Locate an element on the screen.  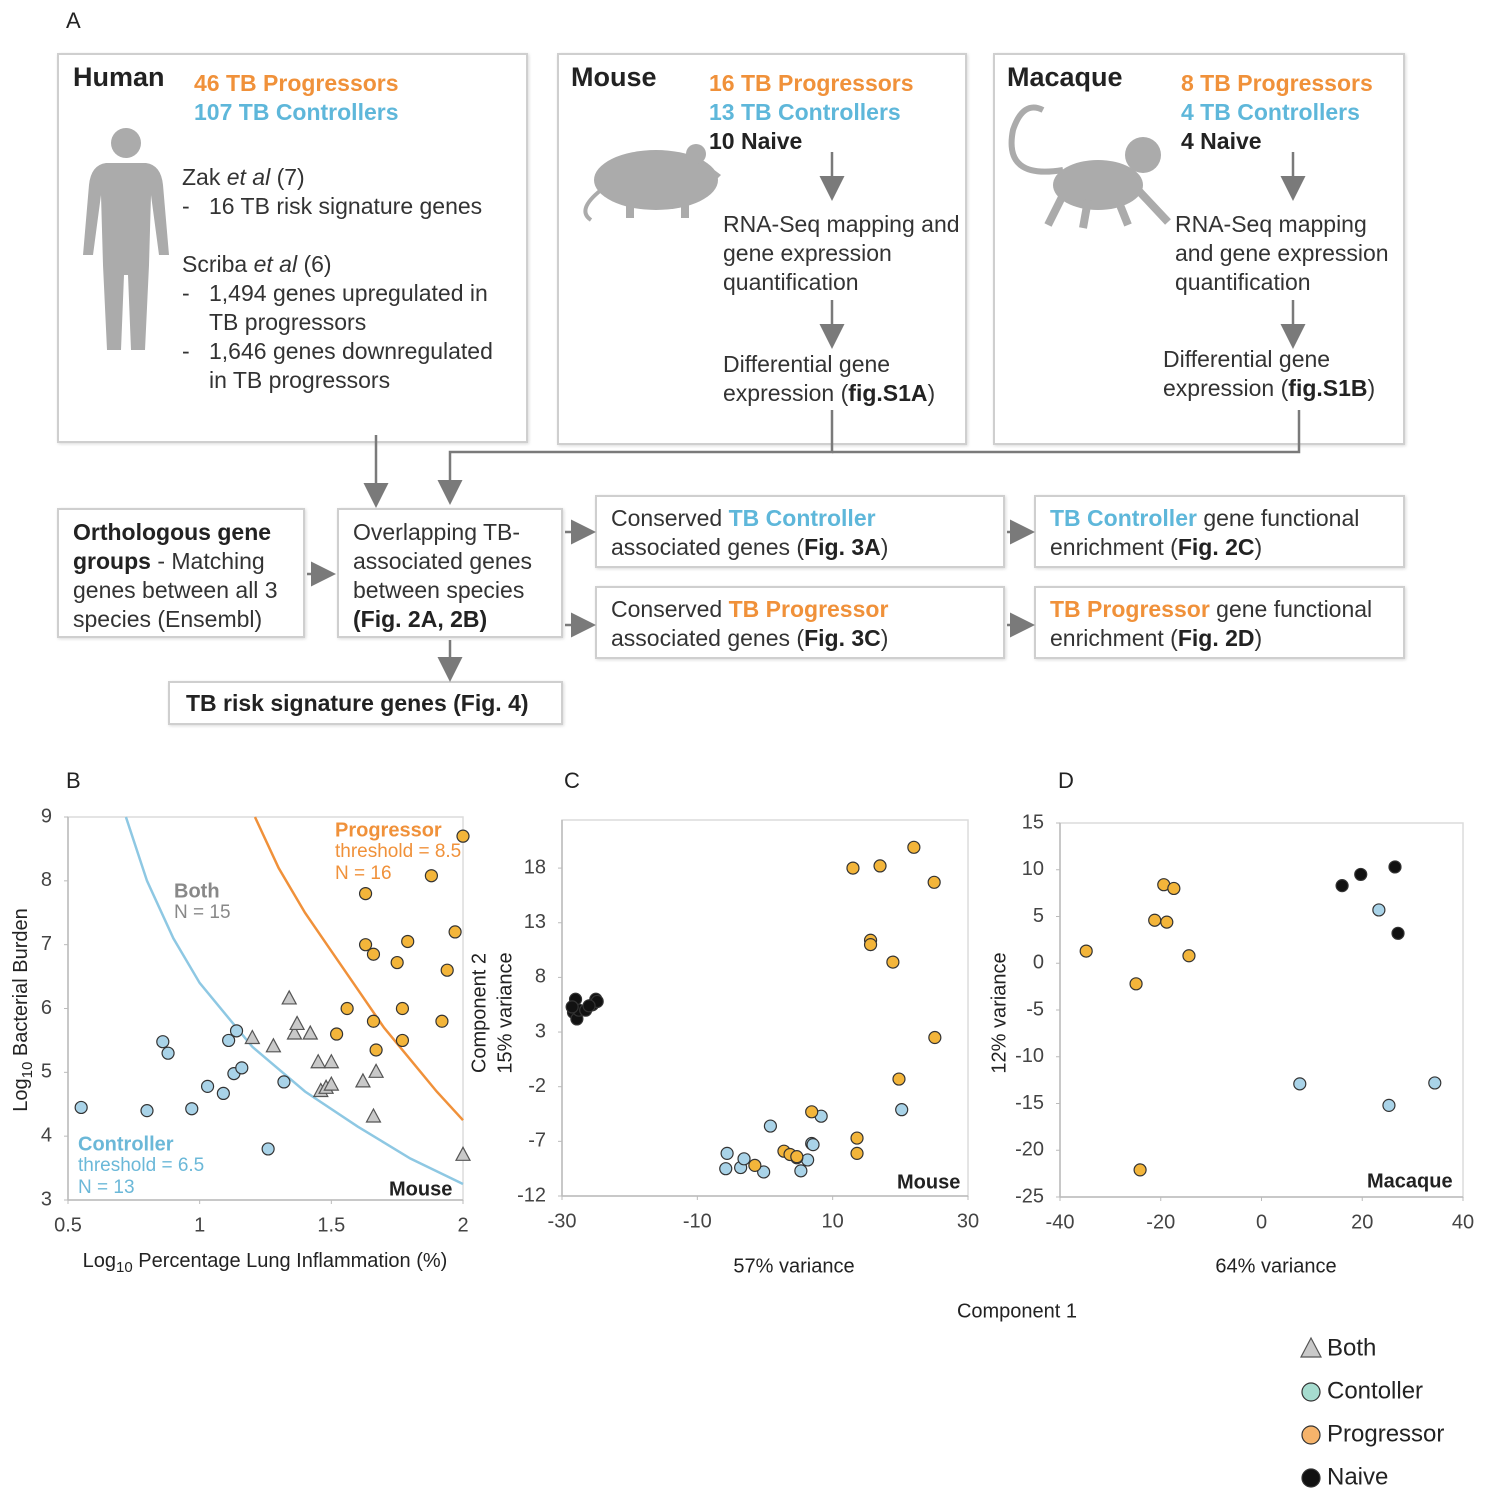
annotation: Progressor is located at coordinates (388, 830).